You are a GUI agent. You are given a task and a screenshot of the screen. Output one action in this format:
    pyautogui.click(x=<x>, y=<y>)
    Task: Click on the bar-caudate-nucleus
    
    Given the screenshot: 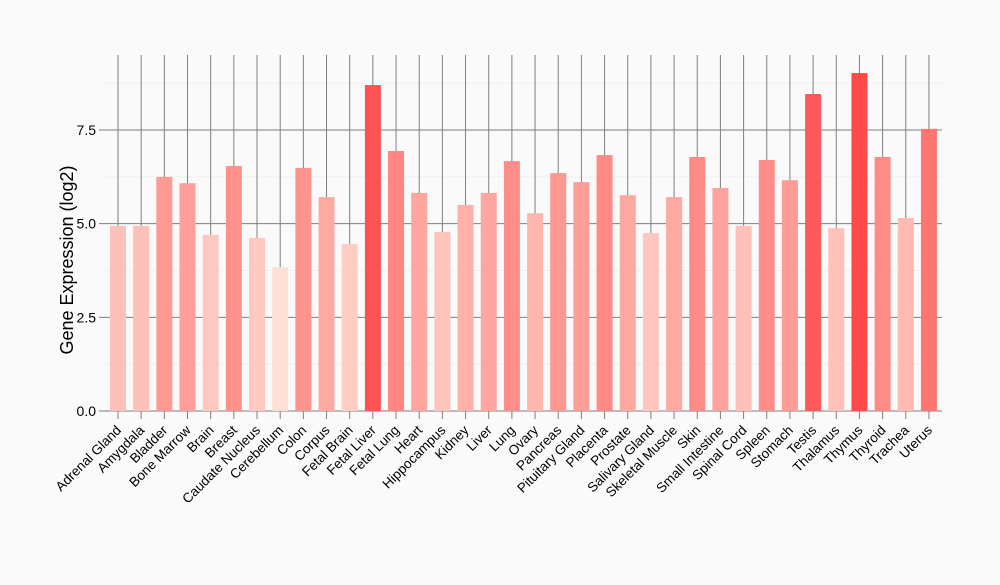 What is the action you would take?
    pyautogui.click(x=257, y=324)
    